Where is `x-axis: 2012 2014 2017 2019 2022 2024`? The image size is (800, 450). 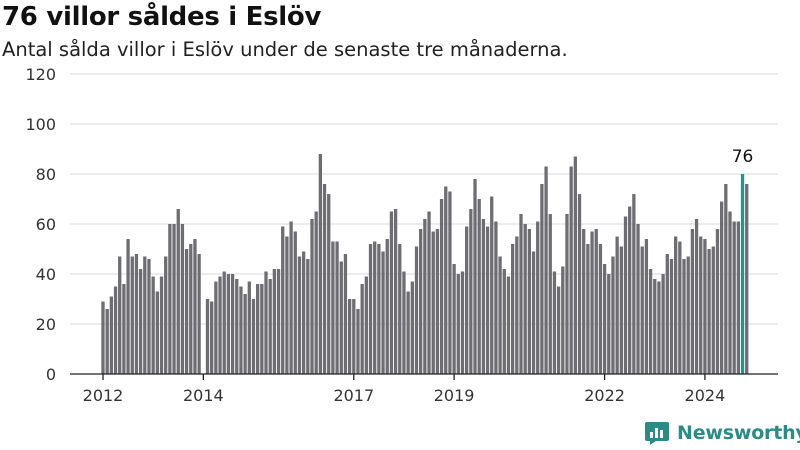 x-axis: 2012 2014 2017 2019 2022 2024 is located at coordinates (424, 389).